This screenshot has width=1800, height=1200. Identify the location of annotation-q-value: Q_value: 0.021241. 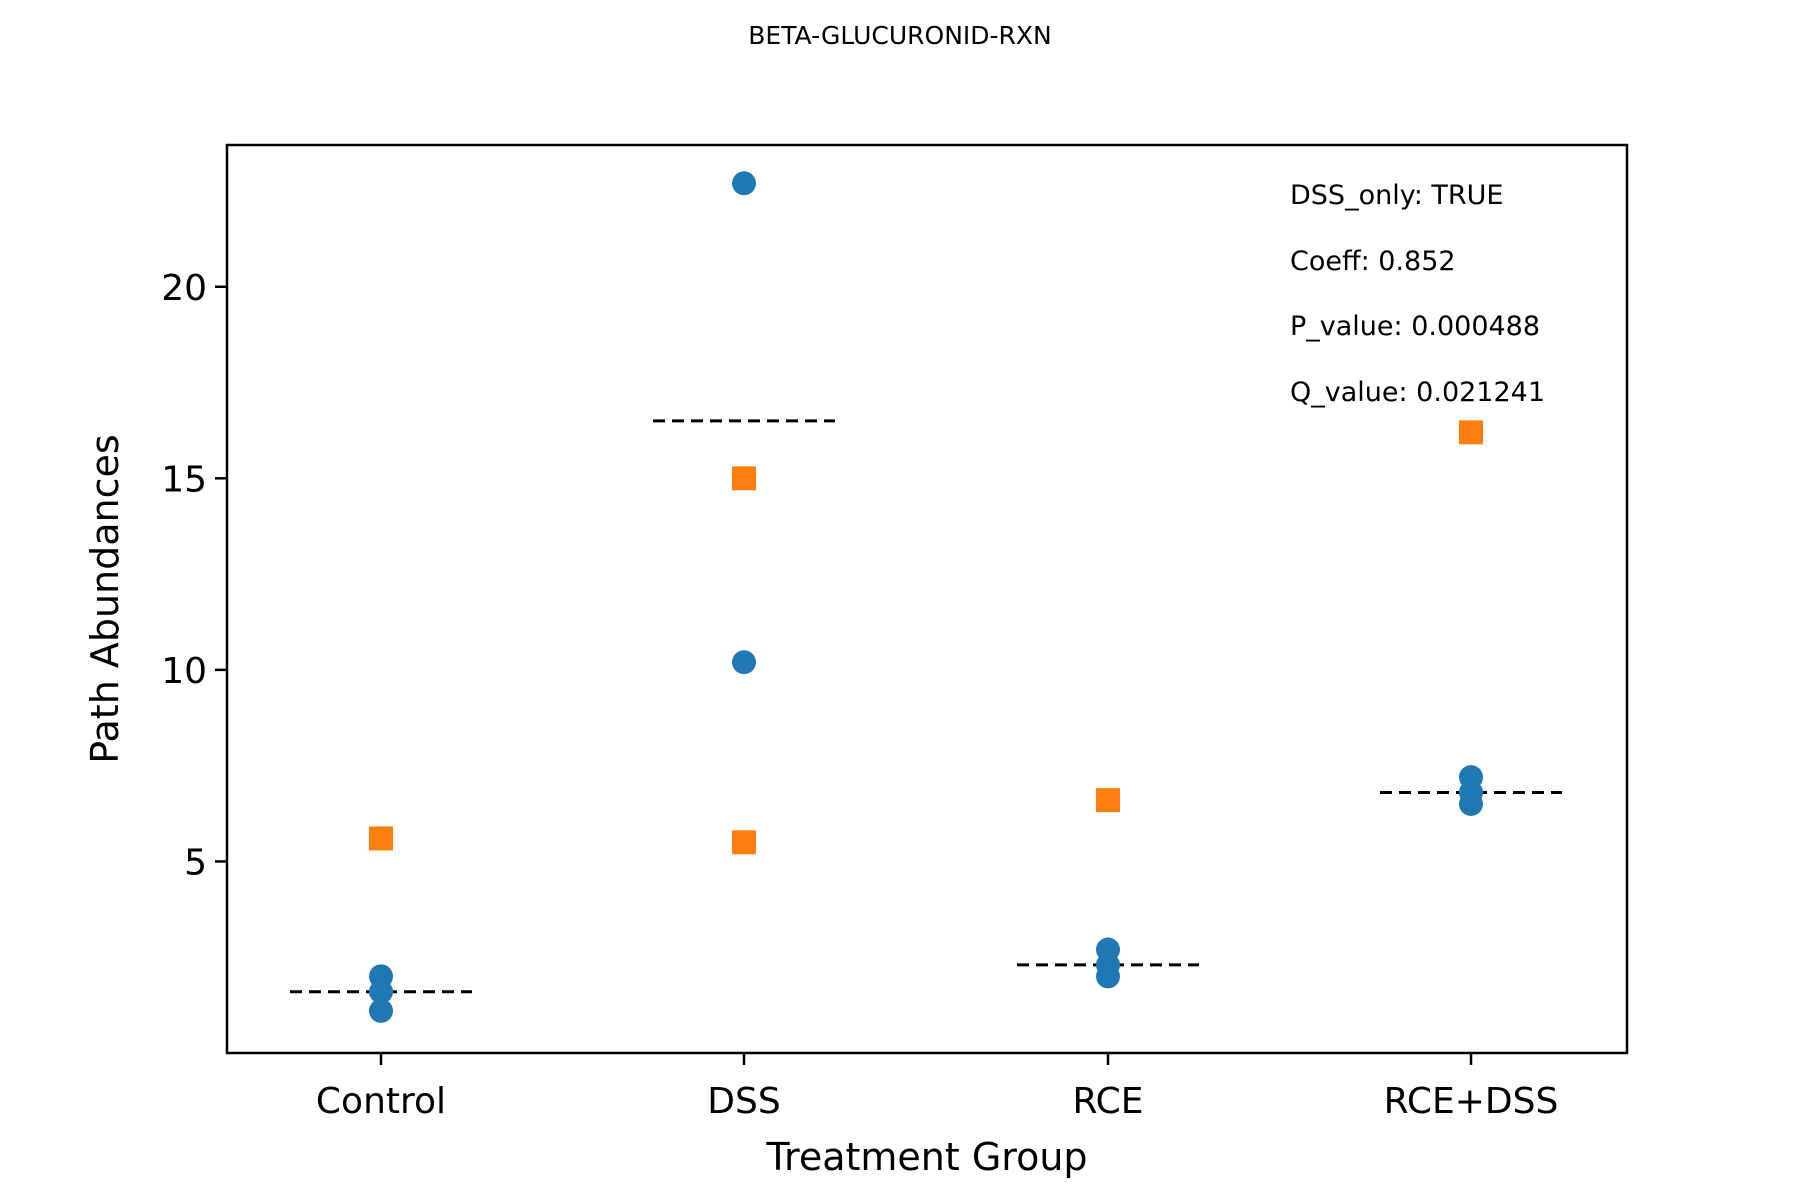
(1417, 392).